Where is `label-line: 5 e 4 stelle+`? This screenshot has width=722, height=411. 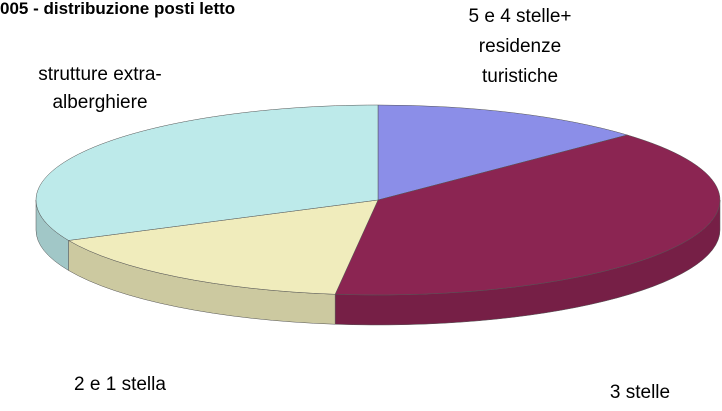
label-line: 5 e 4 stelle+ is located at coordinates (520, 16).